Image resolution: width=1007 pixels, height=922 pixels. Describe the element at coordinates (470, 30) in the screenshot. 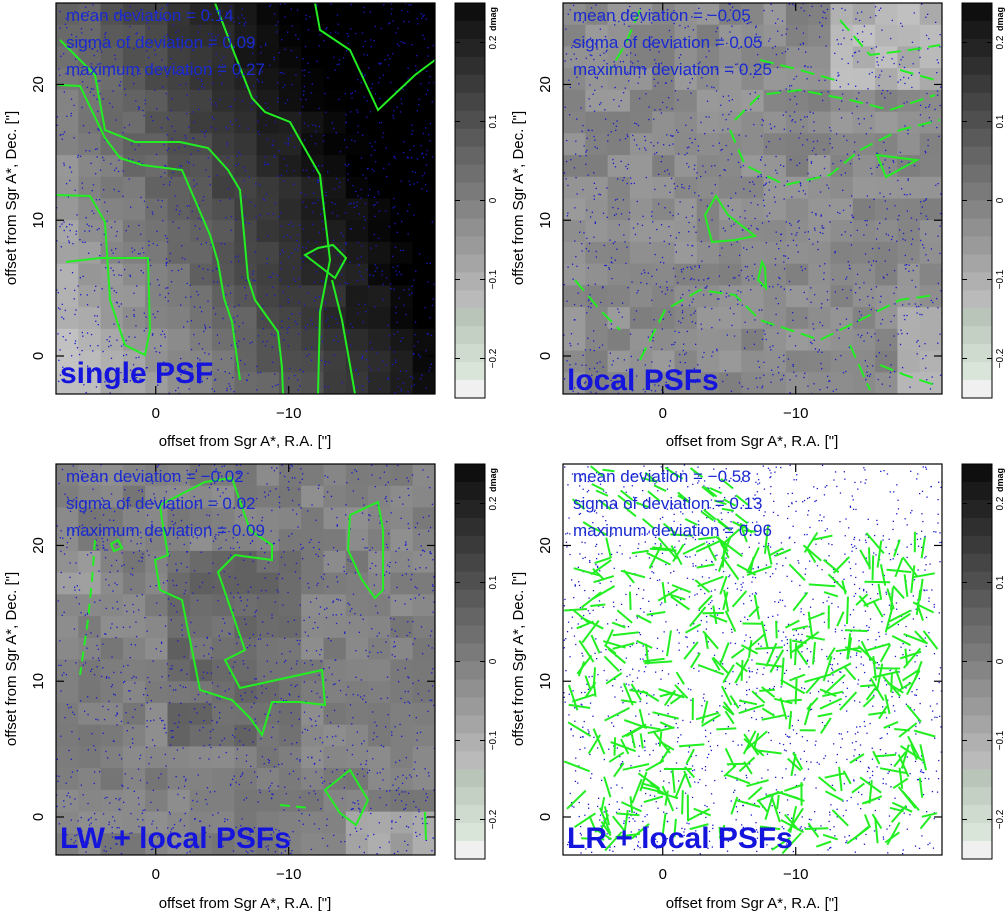

I see `colorbar-swatch` at that location.